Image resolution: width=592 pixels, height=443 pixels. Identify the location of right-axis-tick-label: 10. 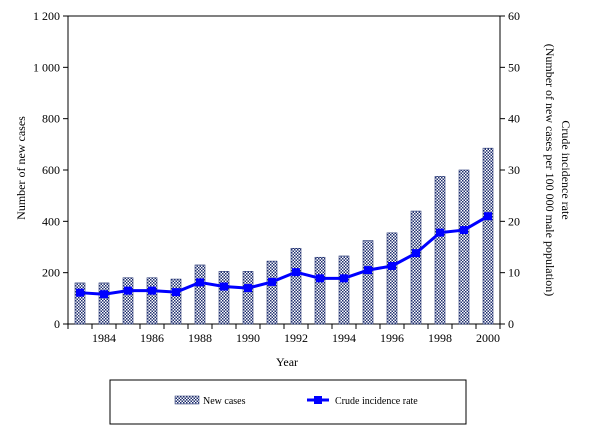
(514, 273).